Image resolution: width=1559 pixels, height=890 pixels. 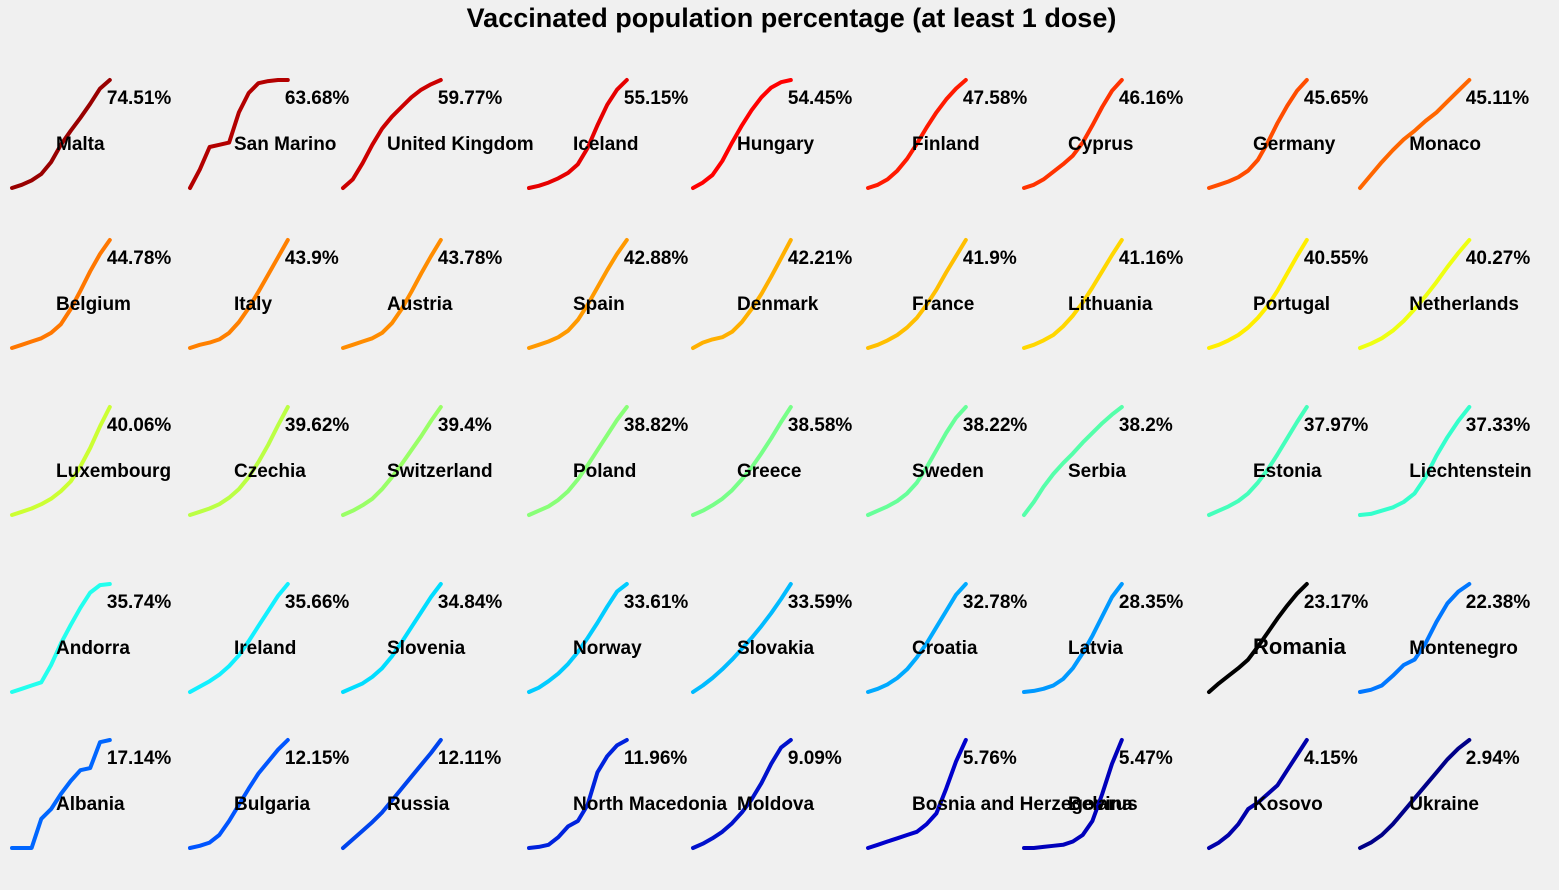 I want to click on panel-bosnia-and-herzegovina: 5.76% Bosnia and Herzegovina, so click(x=999, y=794).